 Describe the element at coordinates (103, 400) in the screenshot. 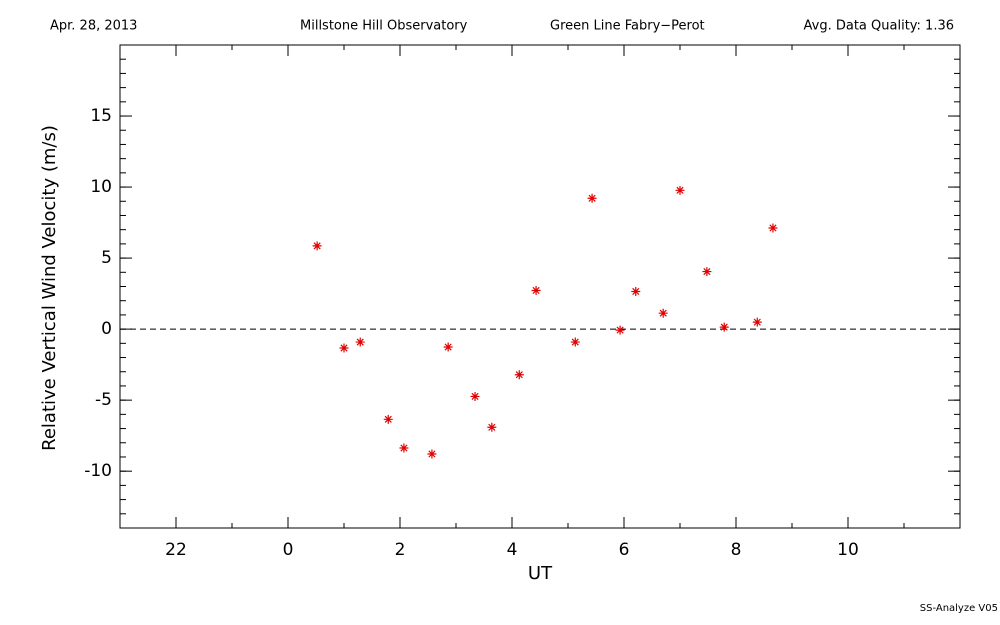

I see `y-tick-label: -5` at that location.